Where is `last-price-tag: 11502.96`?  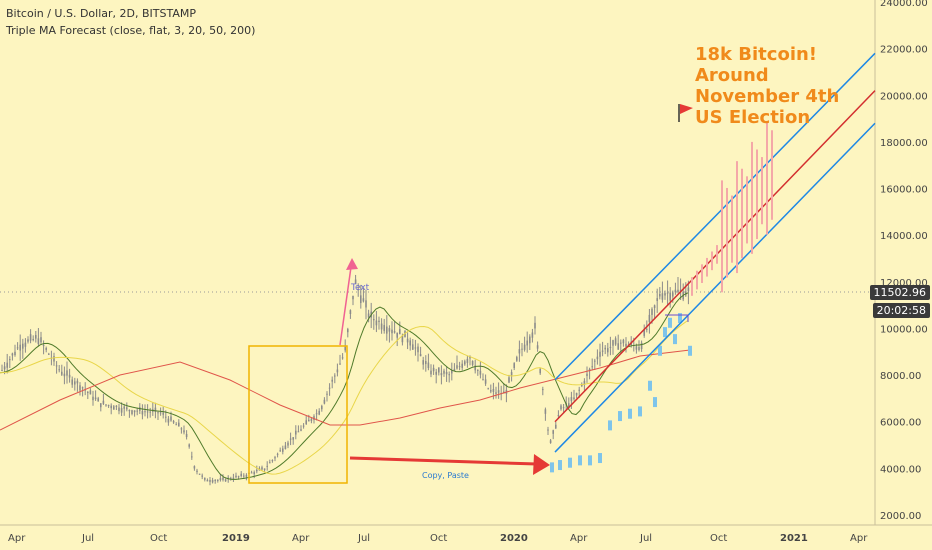
last-price-tag: 11502.96 is located at coordinates (899, 292).